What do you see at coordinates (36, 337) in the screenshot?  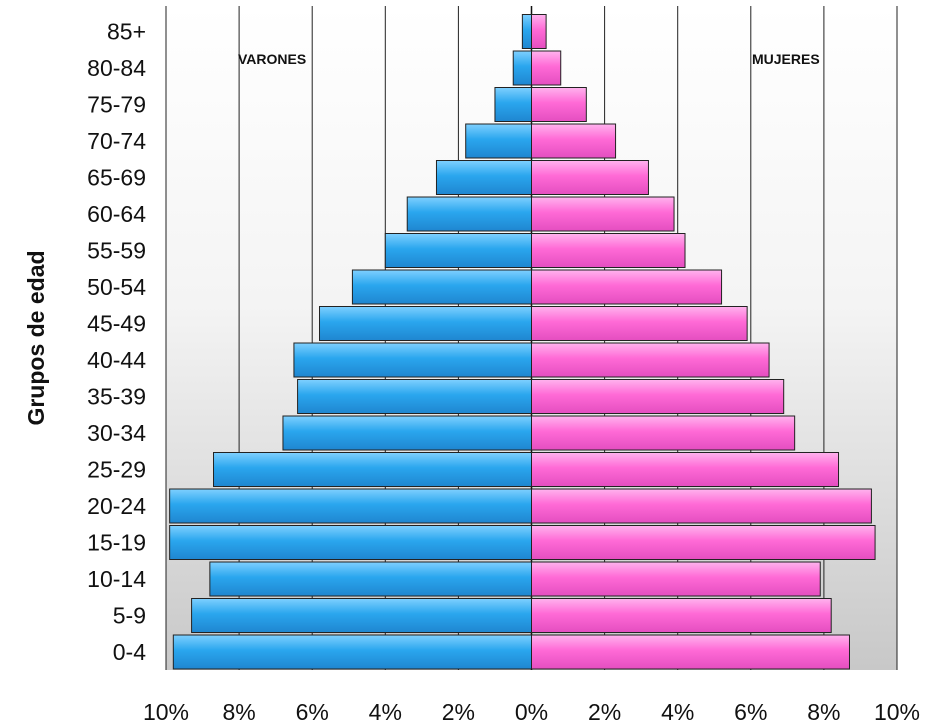 I see `y-axis-label: Grupos de edad` at bounding box center [36, 337].